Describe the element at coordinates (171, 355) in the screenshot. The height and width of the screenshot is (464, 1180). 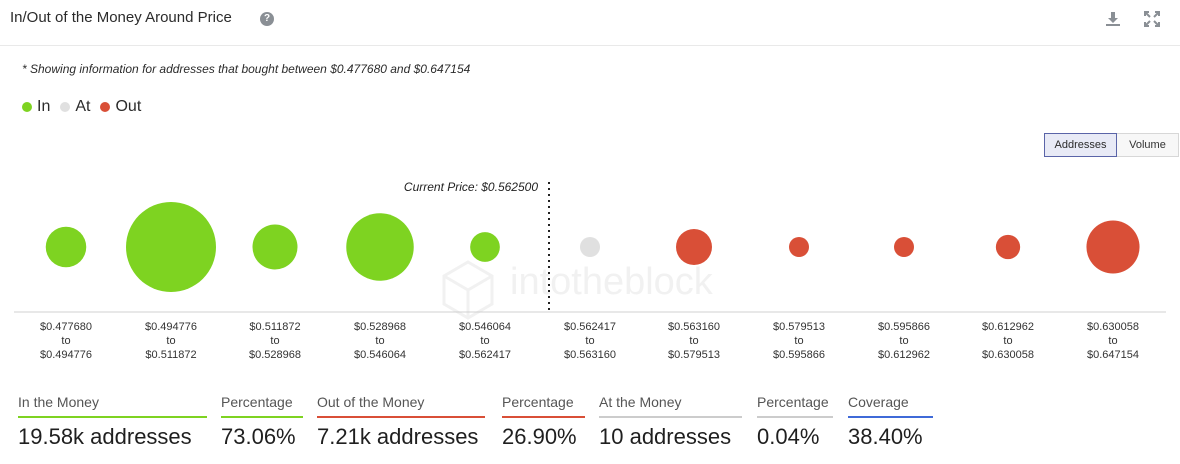
I see `range-label-to: $0.511872` at that location.